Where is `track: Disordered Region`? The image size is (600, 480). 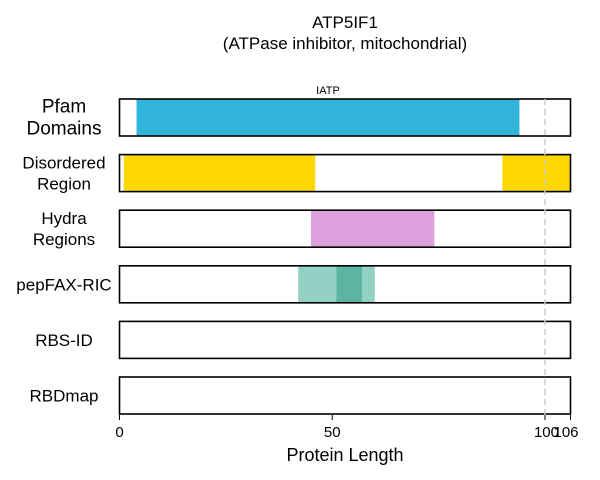
track: Disordered Region is located at coordinates (297, 173).